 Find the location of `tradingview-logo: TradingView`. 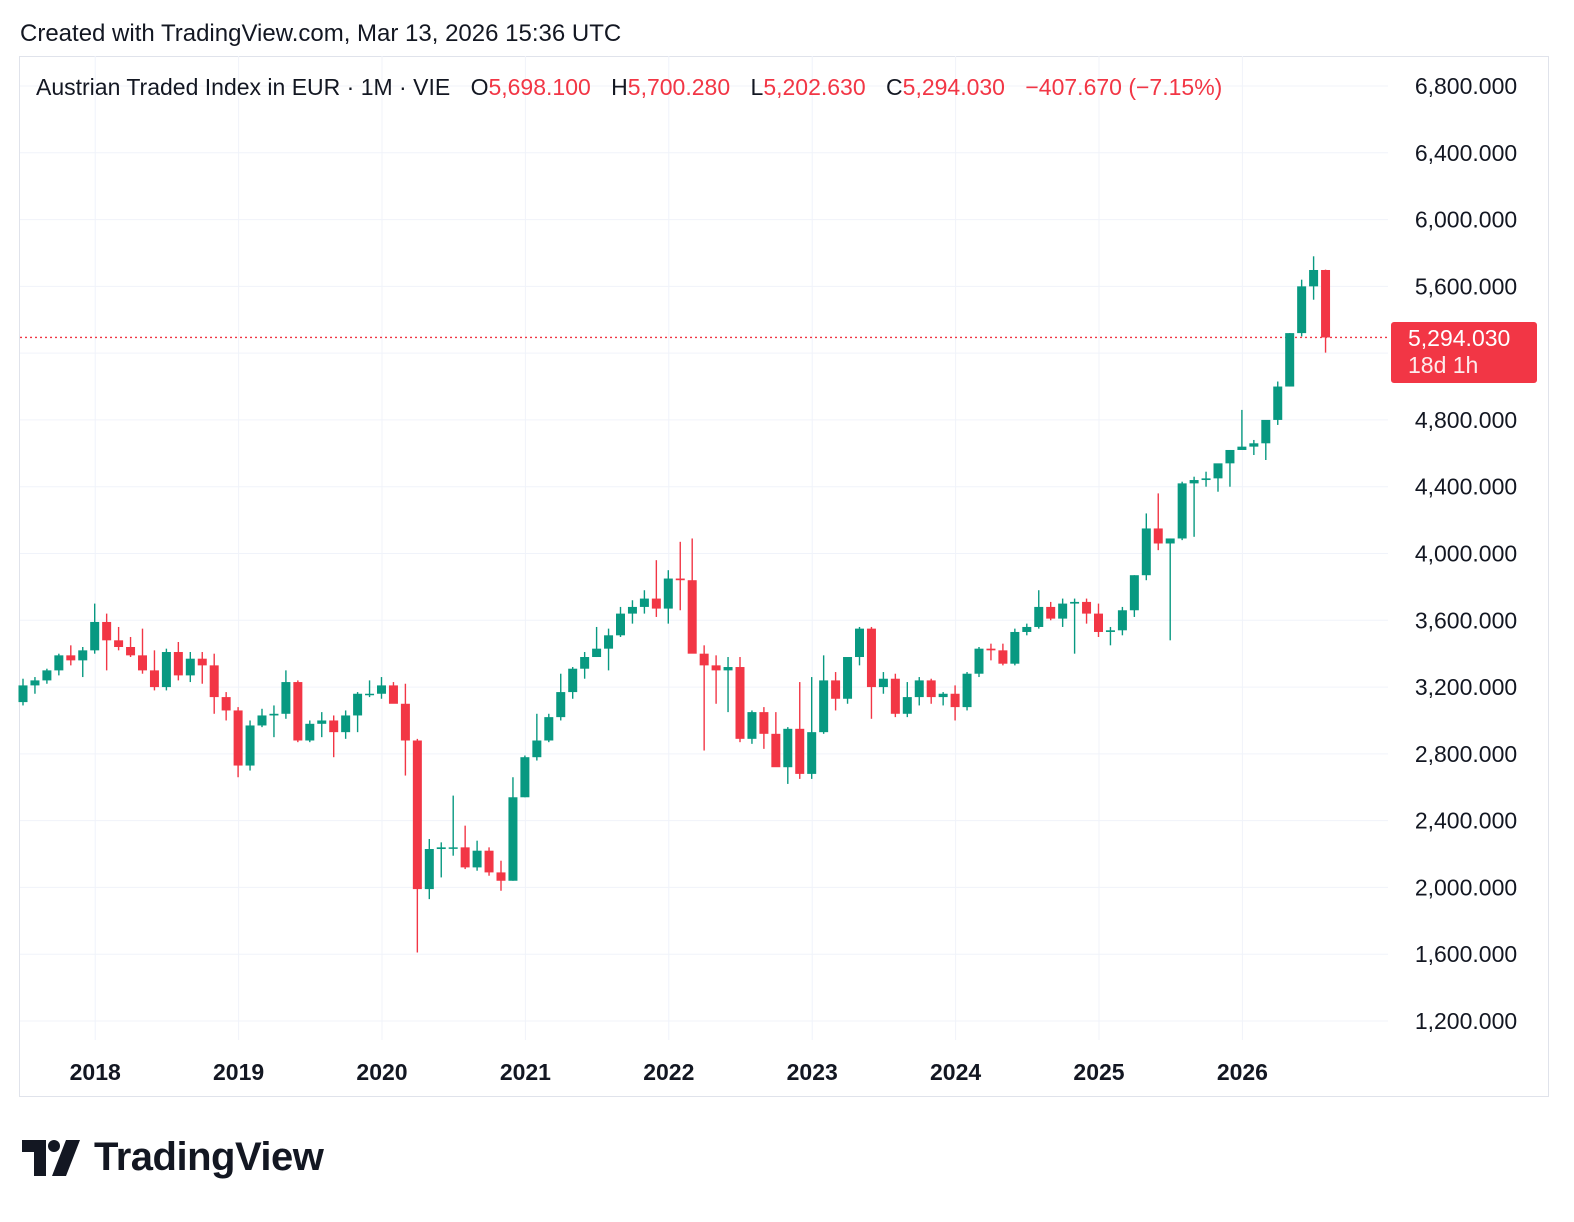

tradingview-logo: TradingView is located at coordinates (173, 1157).